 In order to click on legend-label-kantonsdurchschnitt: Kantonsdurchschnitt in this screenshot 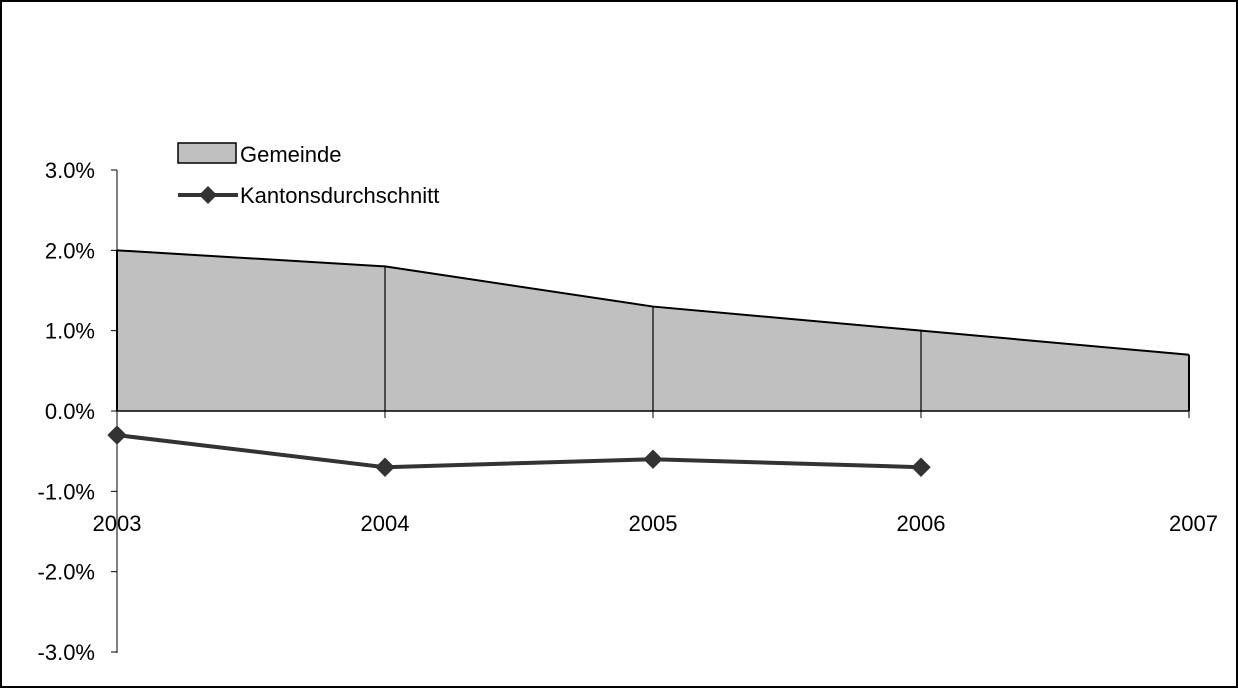, I will do `click(339, 195)`.